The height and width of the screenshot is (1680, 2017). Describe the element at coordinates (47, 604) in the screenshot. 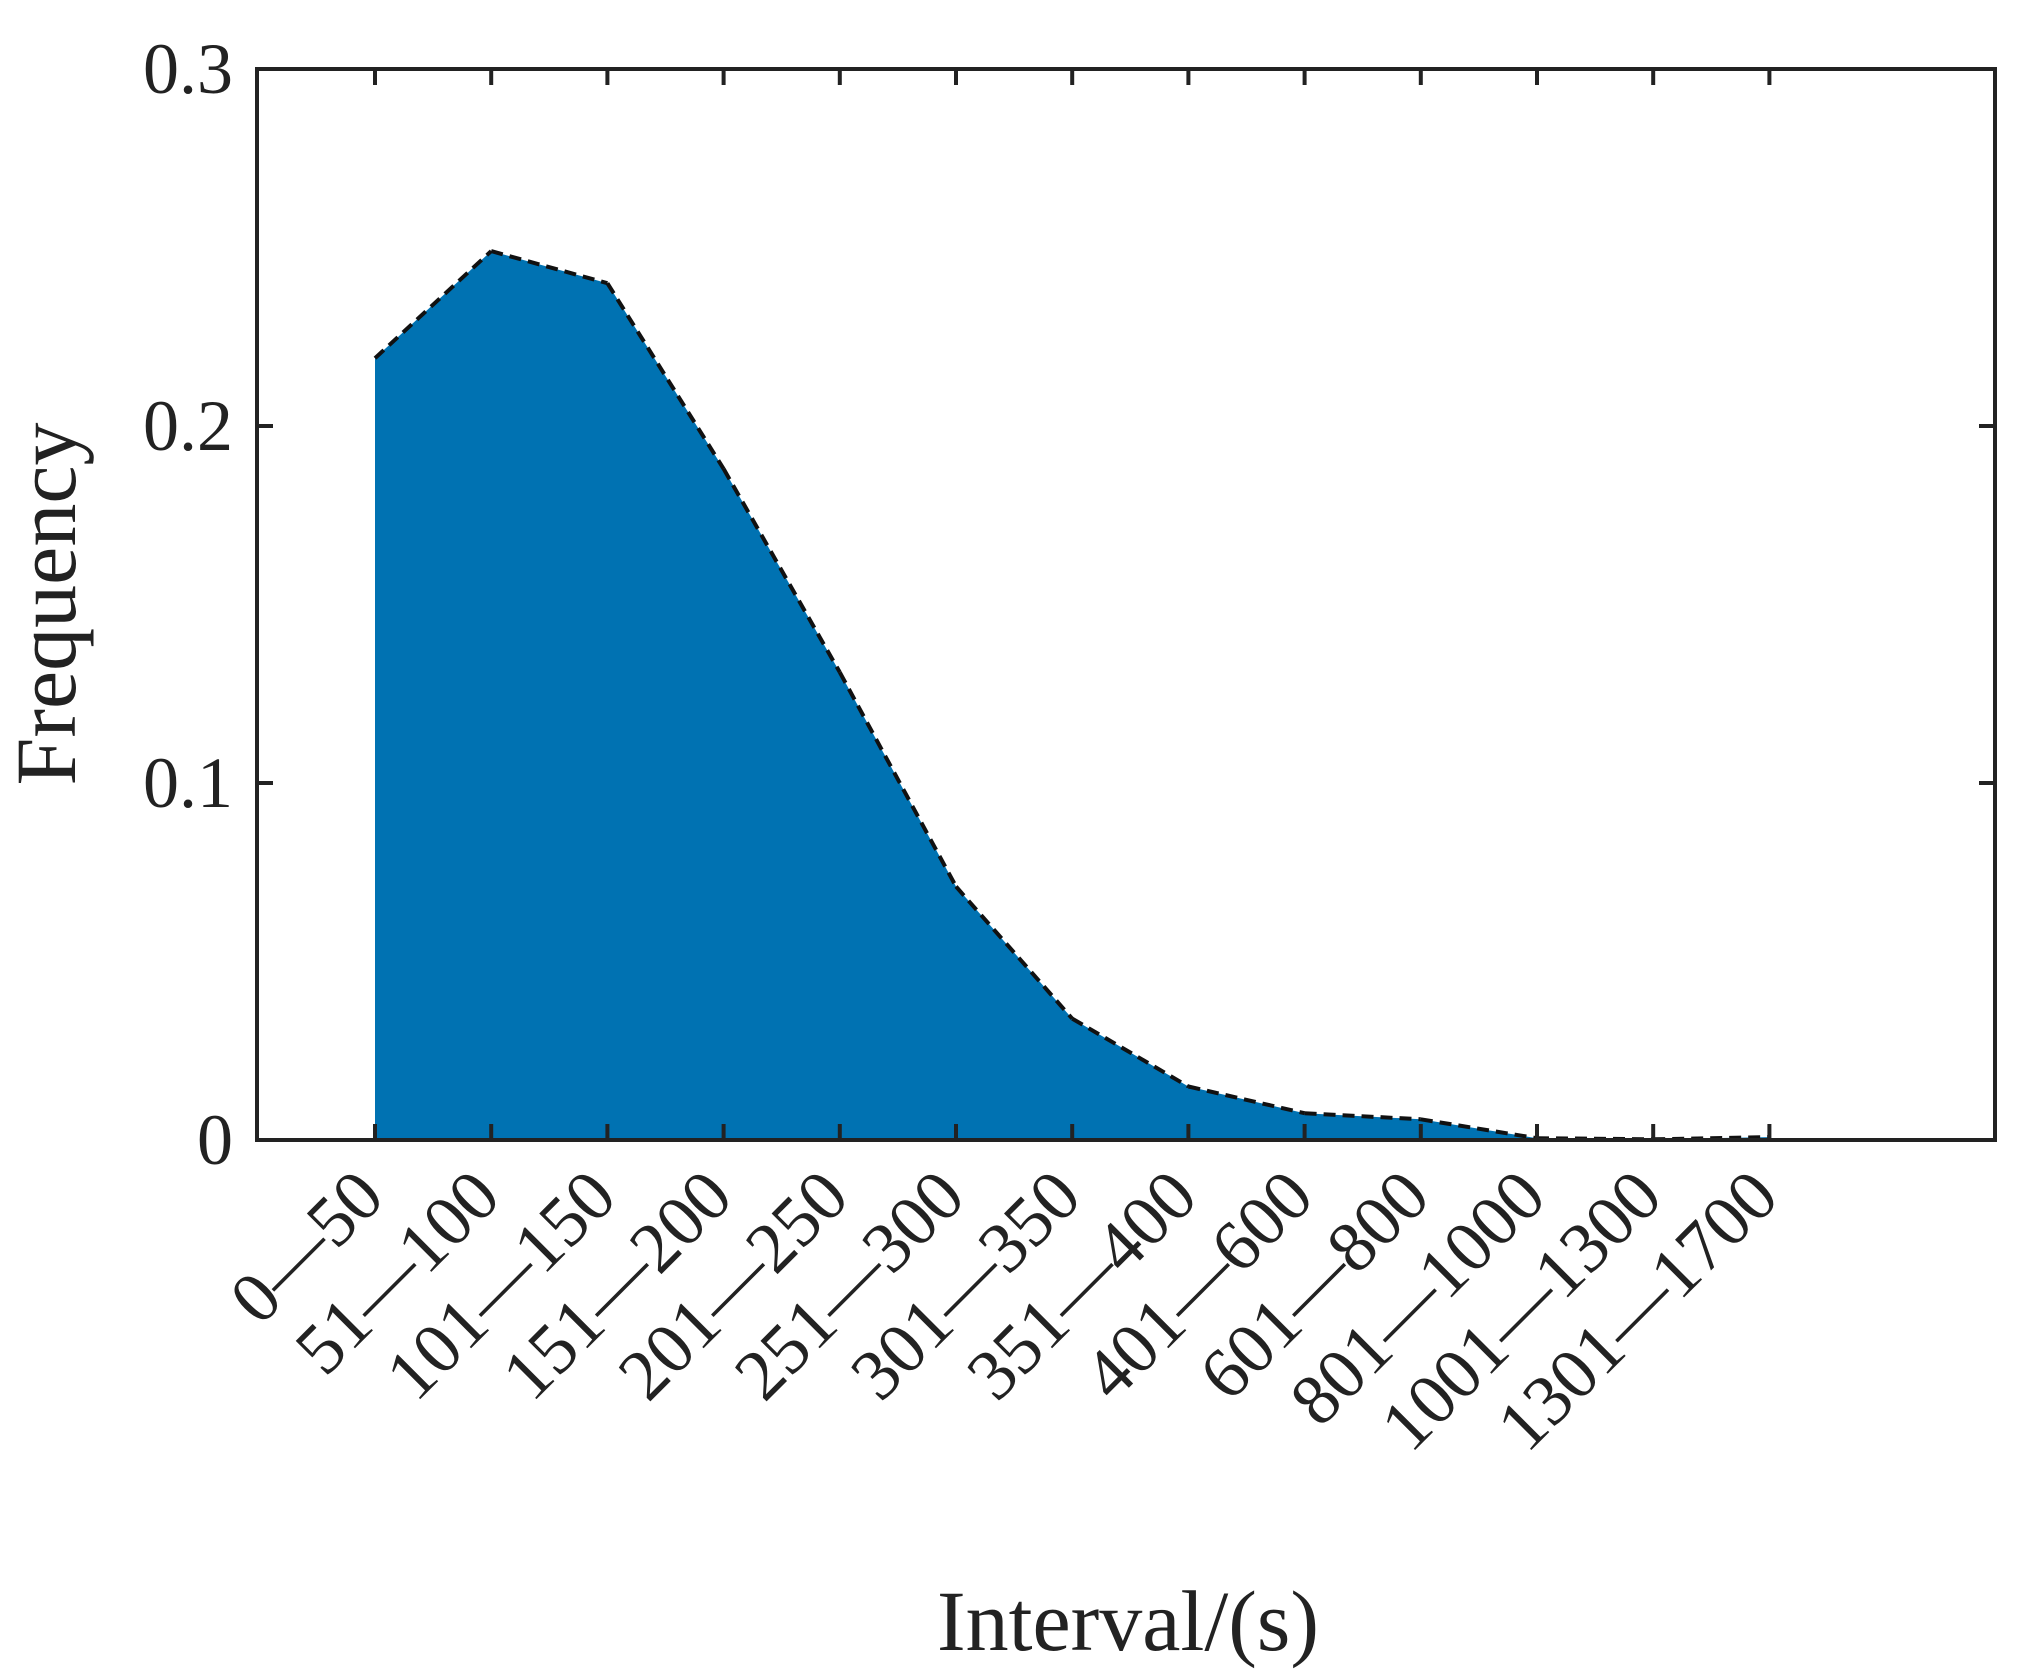

I see `y-axis-label: Frequency` at that location.